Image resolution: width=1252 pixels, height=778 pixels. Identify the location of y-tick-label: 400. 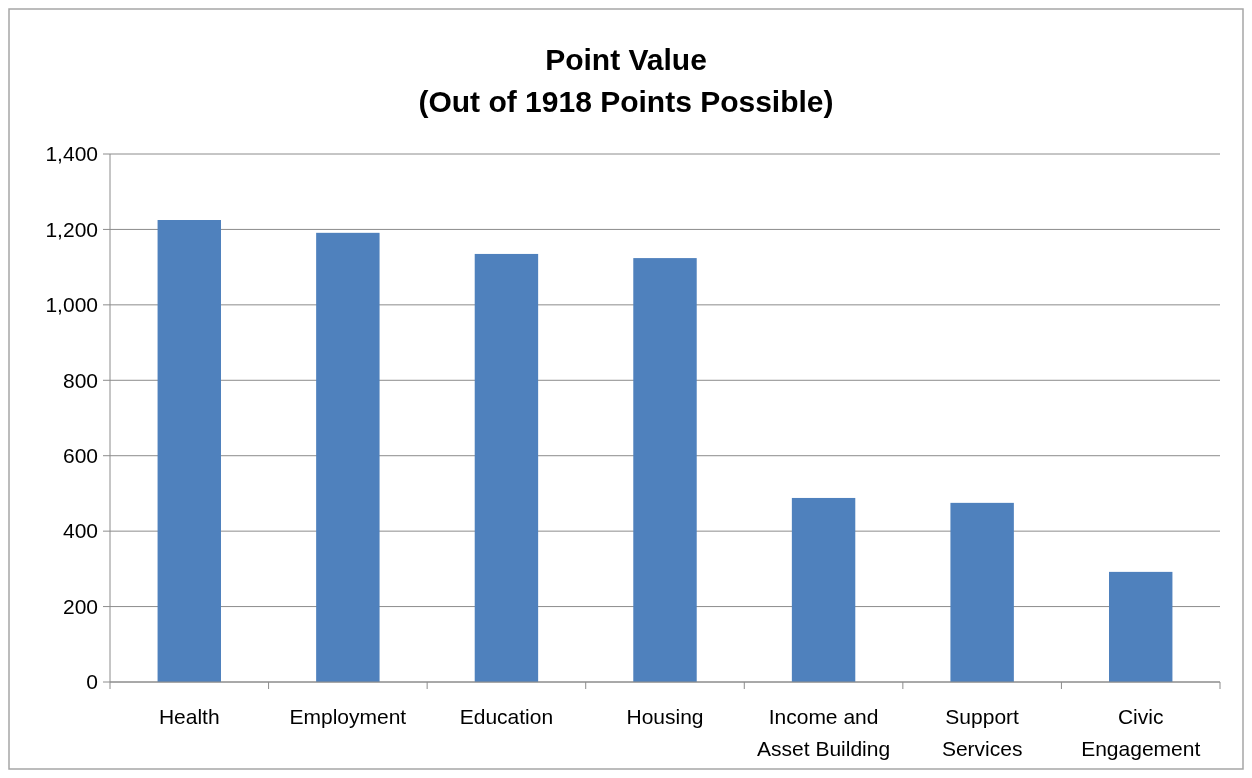
(80, 531).